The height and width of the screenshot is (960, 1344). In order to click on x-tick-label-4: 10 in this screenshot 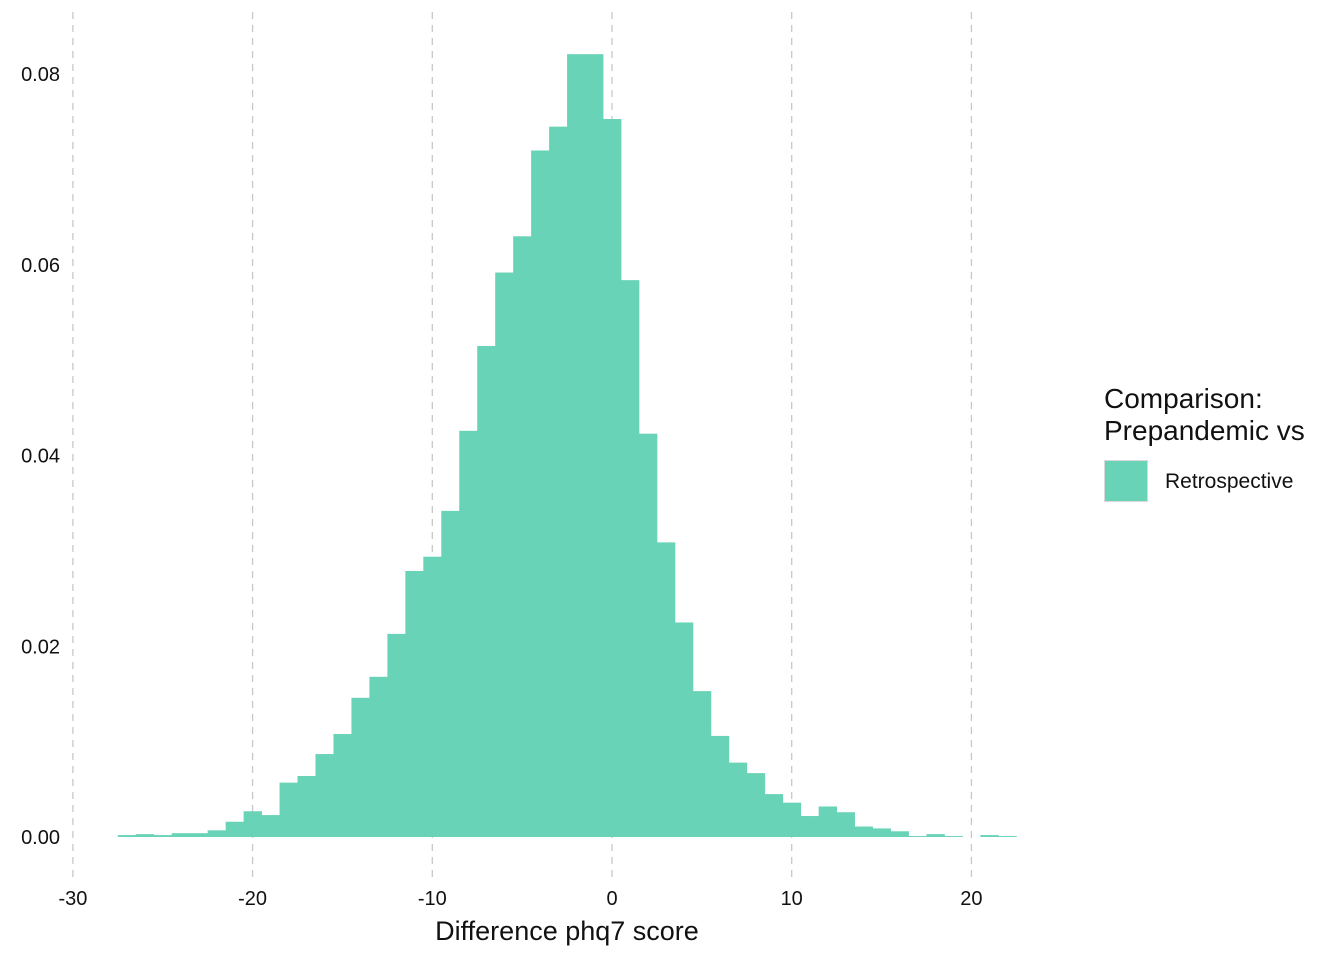, I will do `click(792, 899)`.